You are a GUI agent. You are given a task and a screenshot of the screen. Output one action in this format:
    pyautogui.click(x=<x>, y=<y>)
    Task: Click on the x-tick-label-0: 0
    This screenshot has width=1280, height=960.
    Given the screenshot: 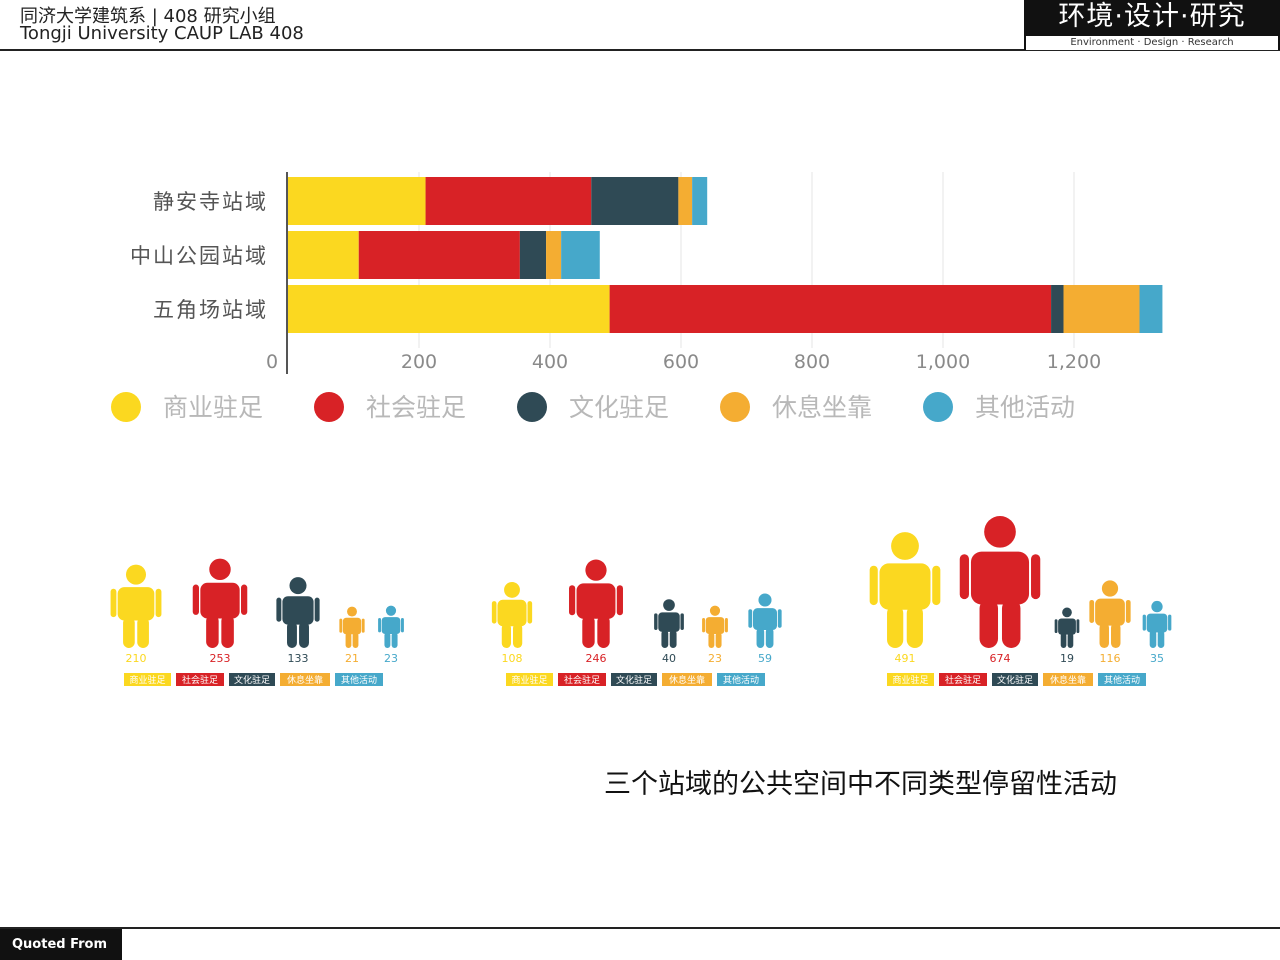 What is the action you would take?
    pyautogui.click(x=272, y=362)
    